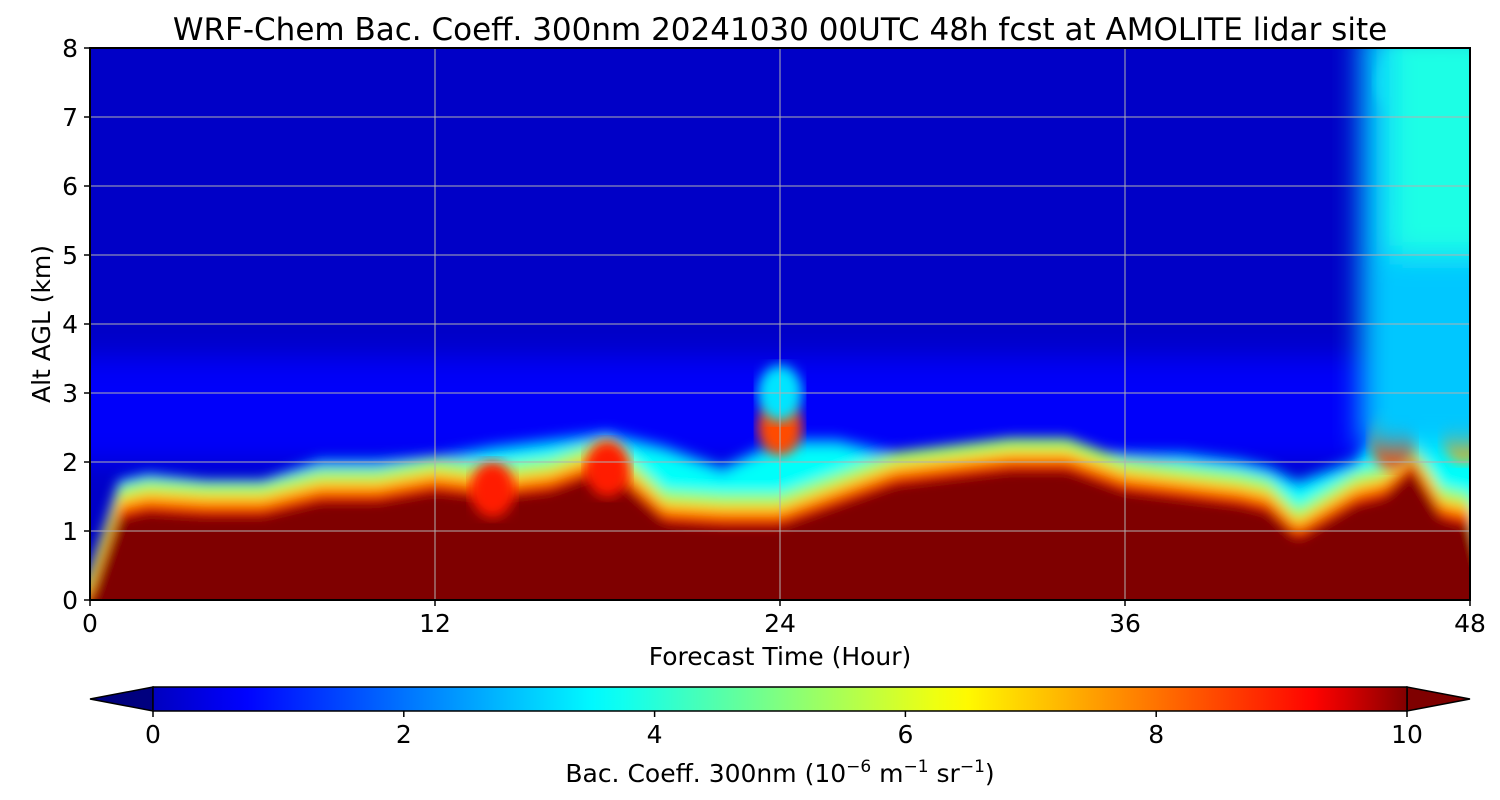  Describe the element at coordinates (1407, 734) in the screenshot. I see `colorbar-tick-label: 10` at that location.